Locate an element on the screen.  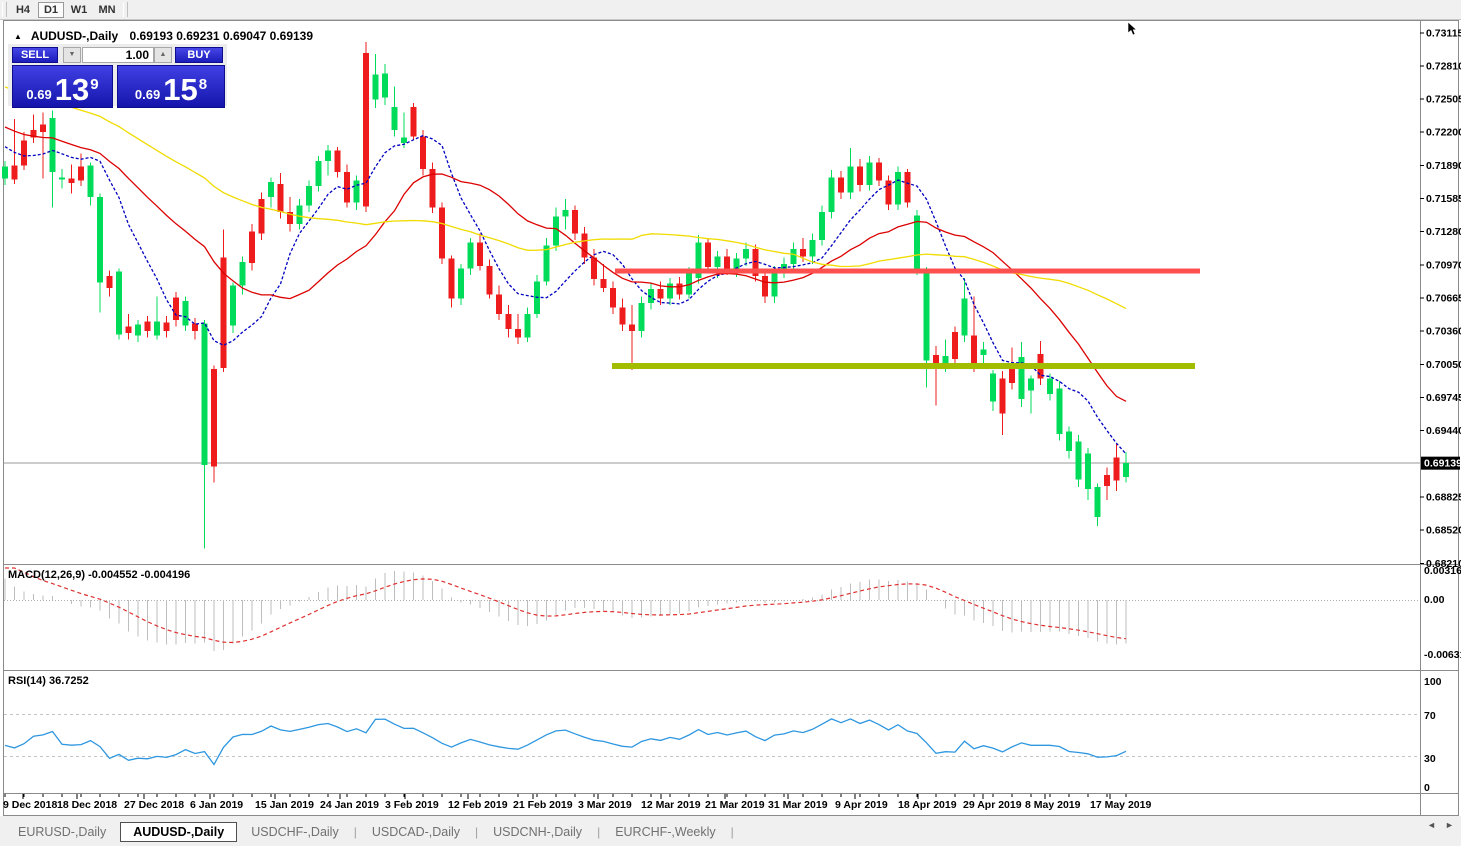
svg-text: 0.70050 is located at coordinates (1443, 365).